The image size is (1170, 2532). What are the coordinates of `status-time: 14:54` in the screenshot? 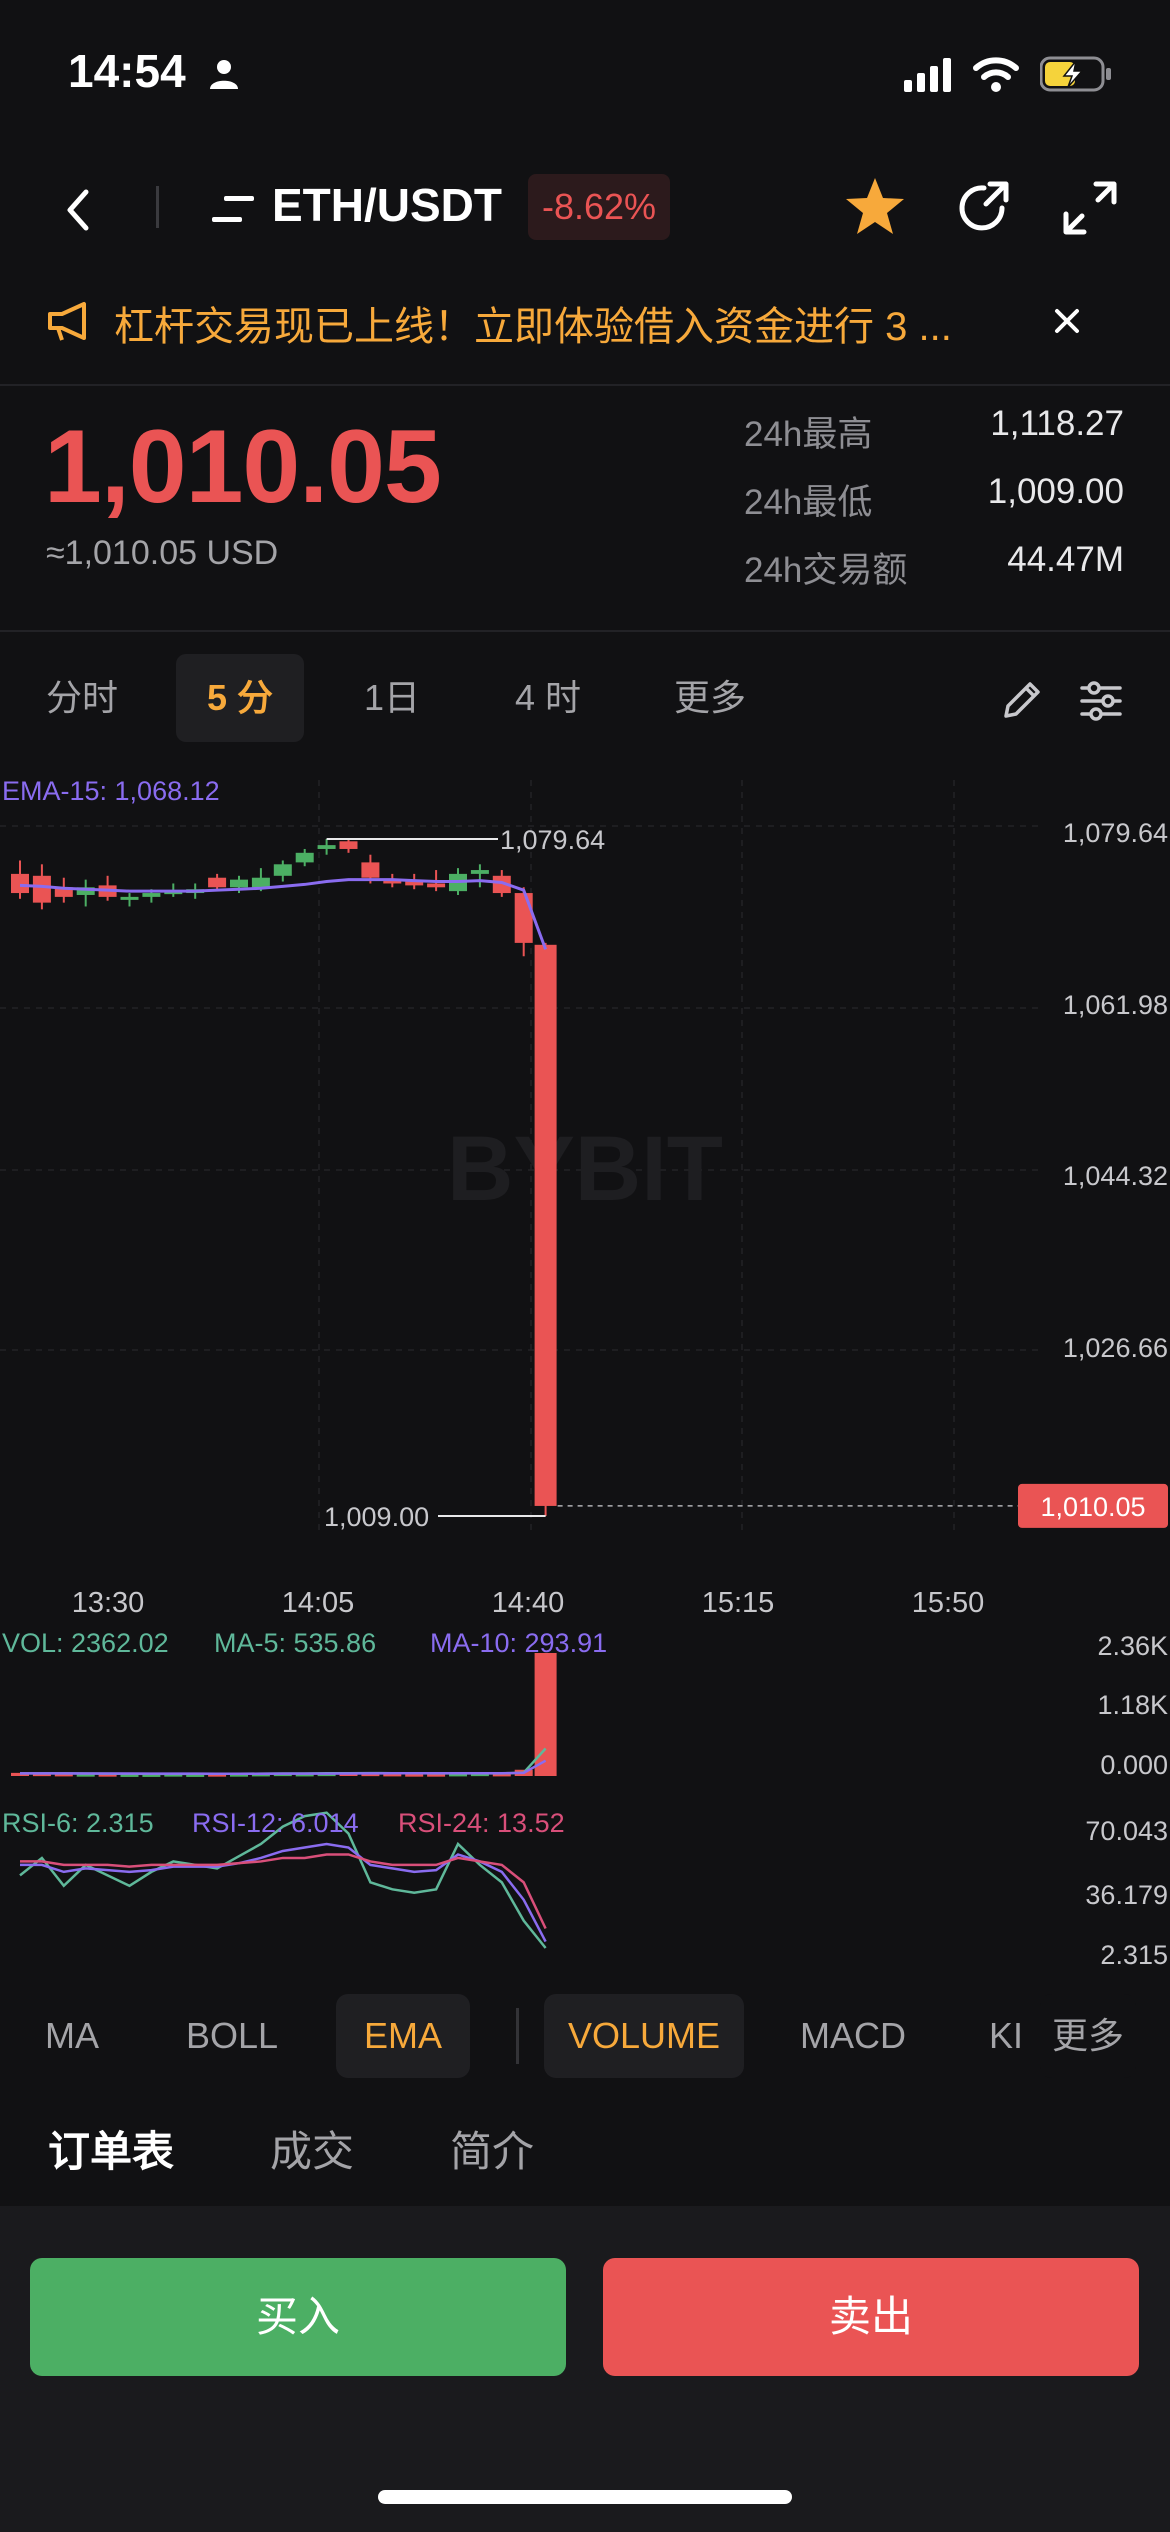 It's located at (127, 71).